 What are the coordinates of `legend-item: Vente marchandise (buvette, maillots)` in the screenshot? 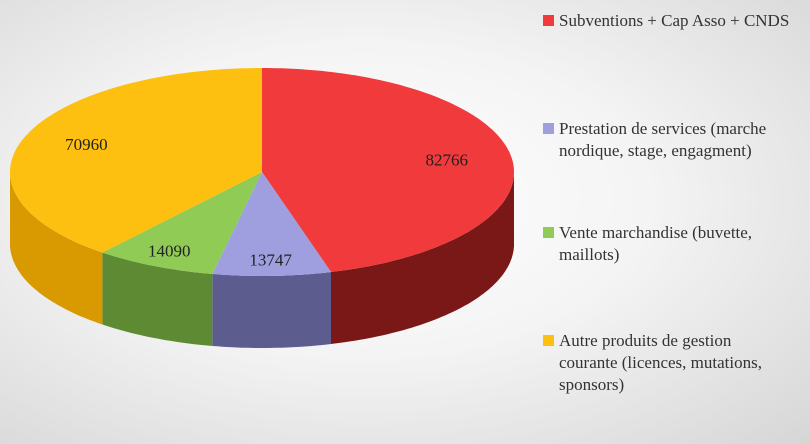 It's located at (667, 244).